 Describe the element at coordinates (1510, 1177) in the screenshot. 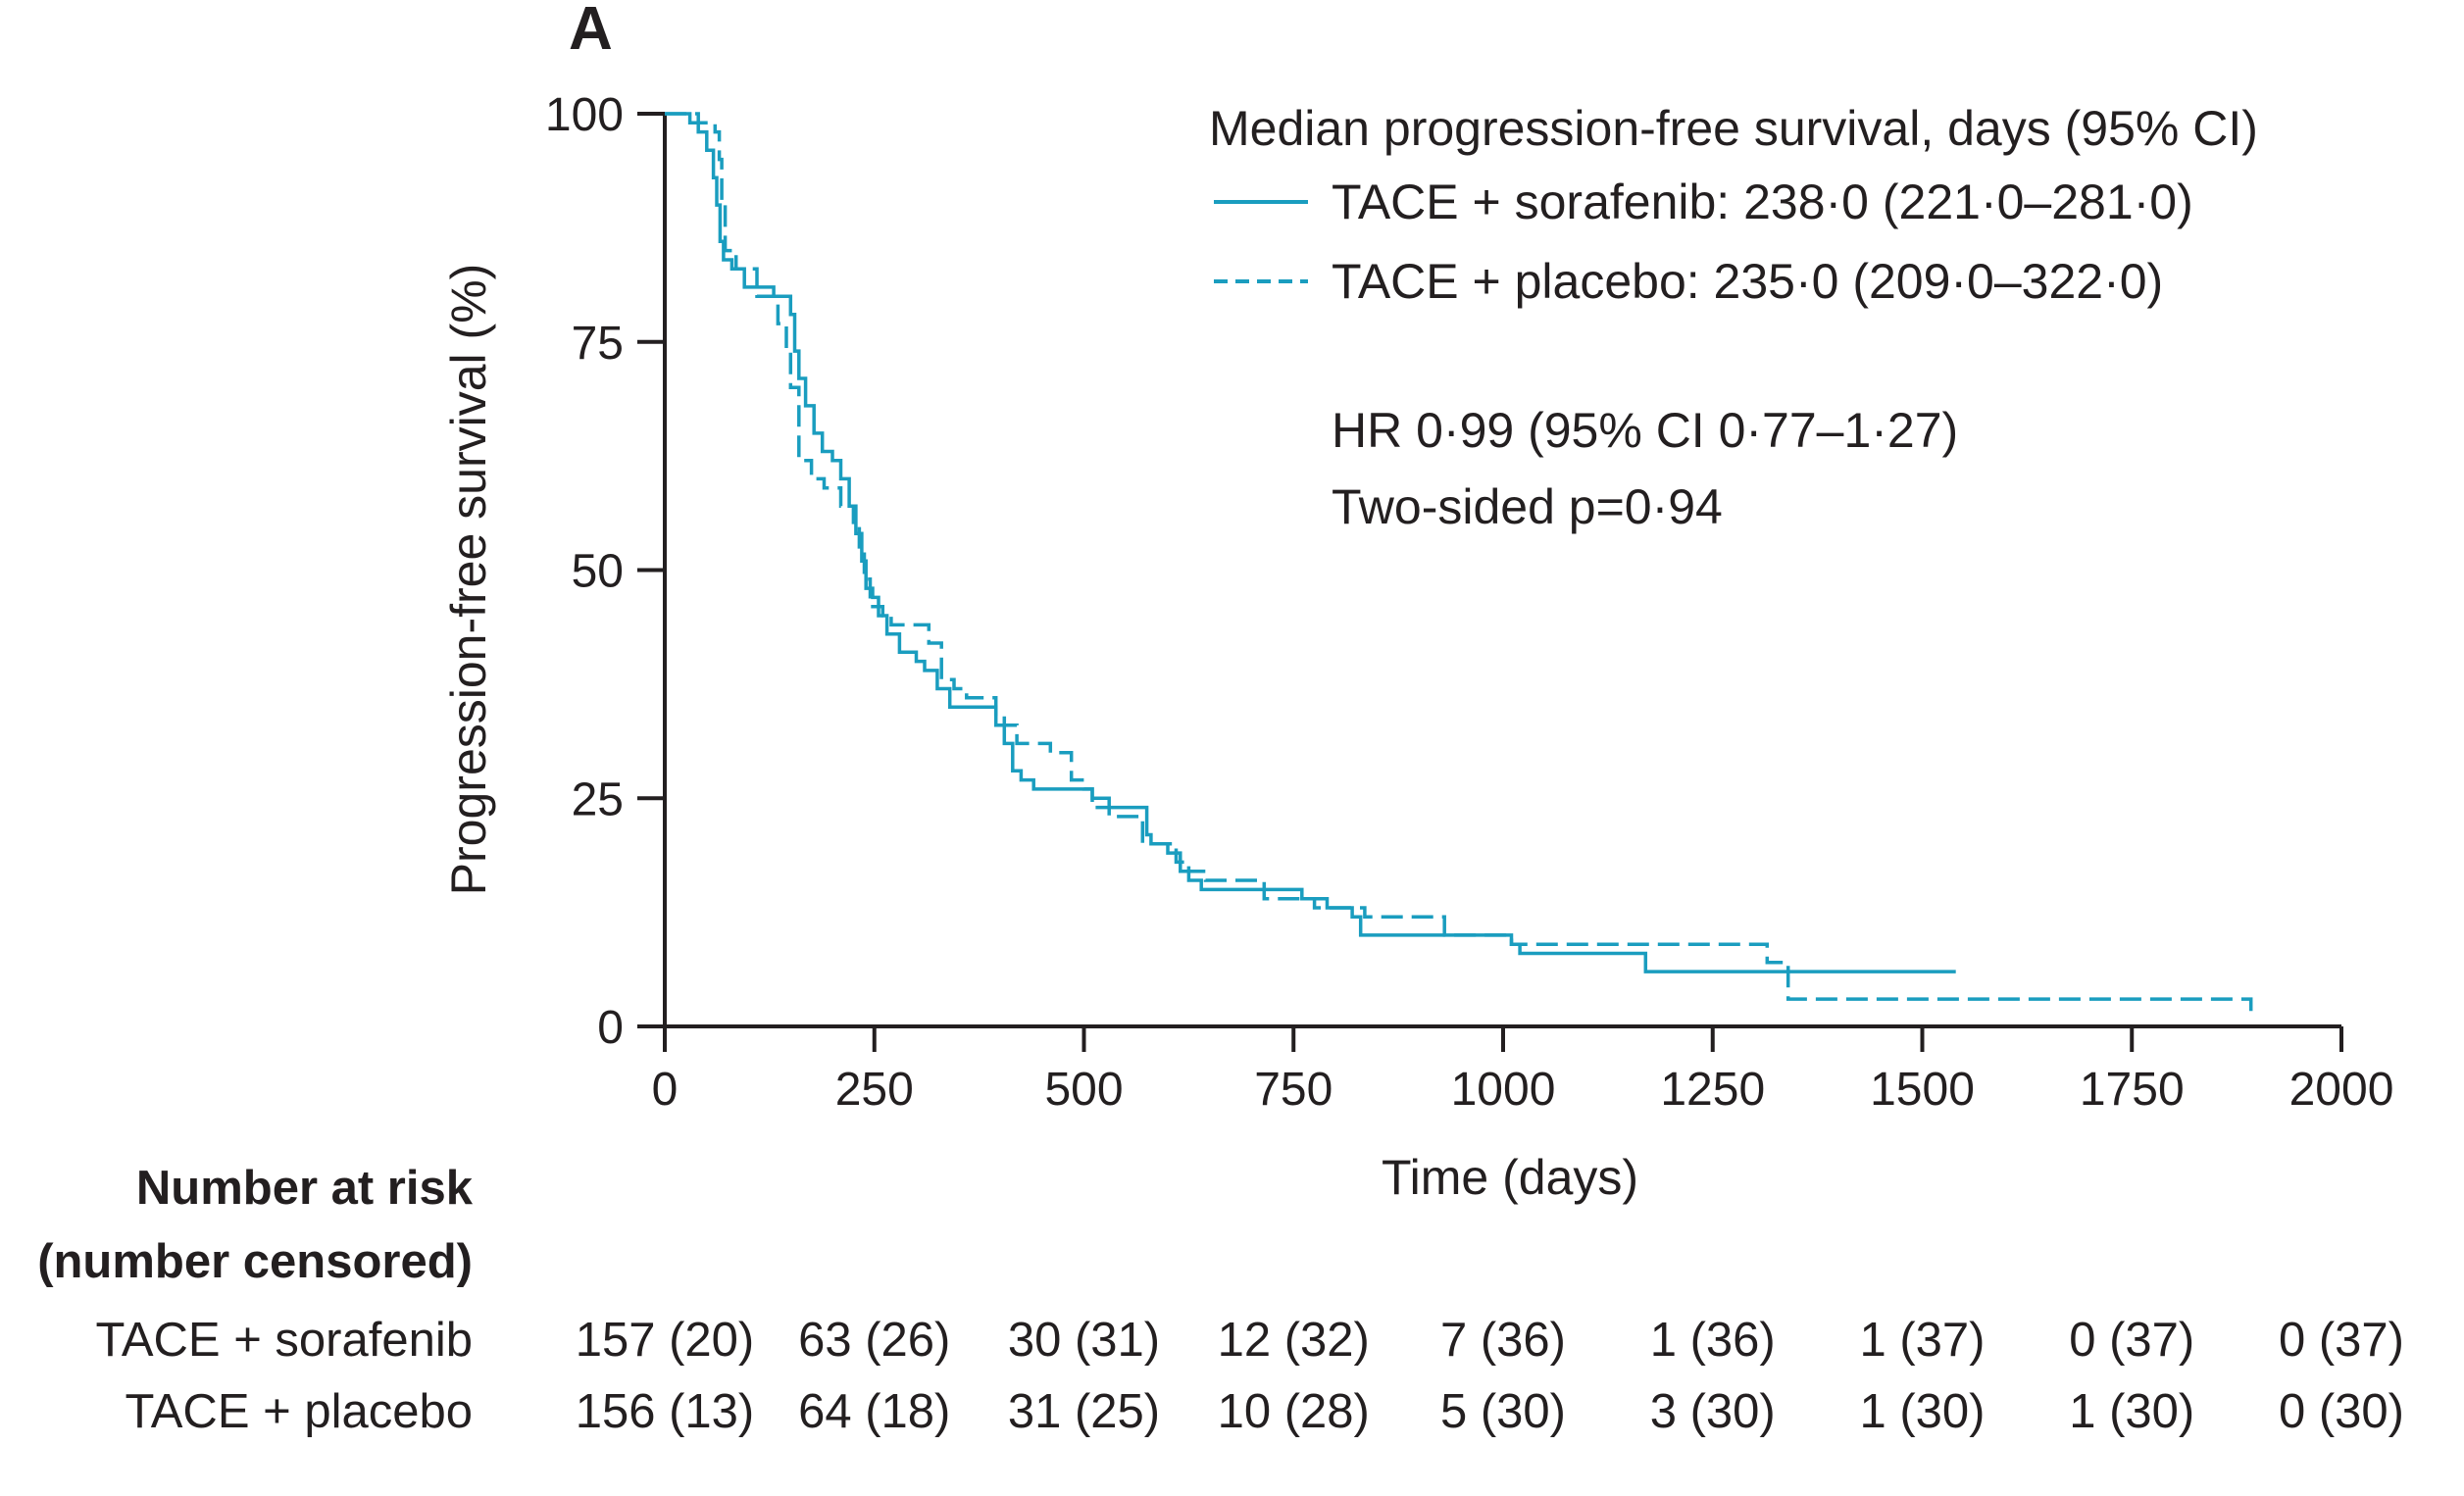

I see `x-axis-title: Time (days)` at that location.